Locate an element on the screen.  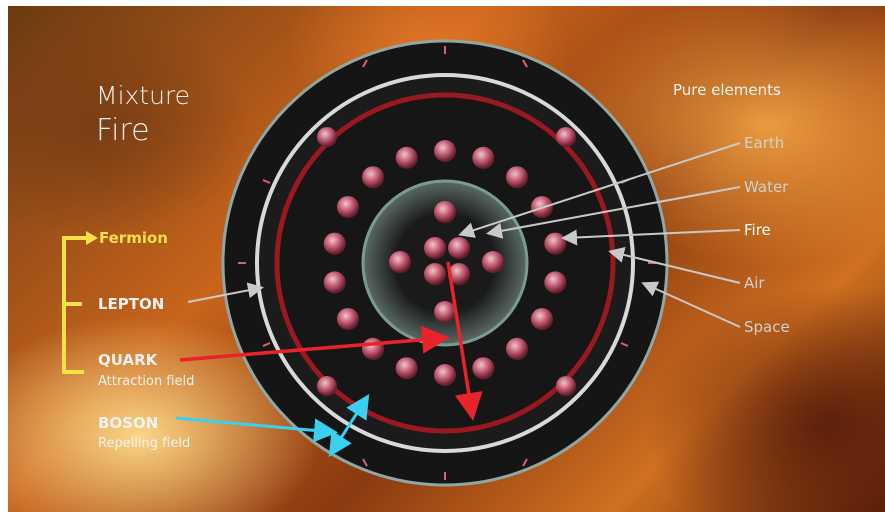
nucleus-core is located at coordinates (445, 263).